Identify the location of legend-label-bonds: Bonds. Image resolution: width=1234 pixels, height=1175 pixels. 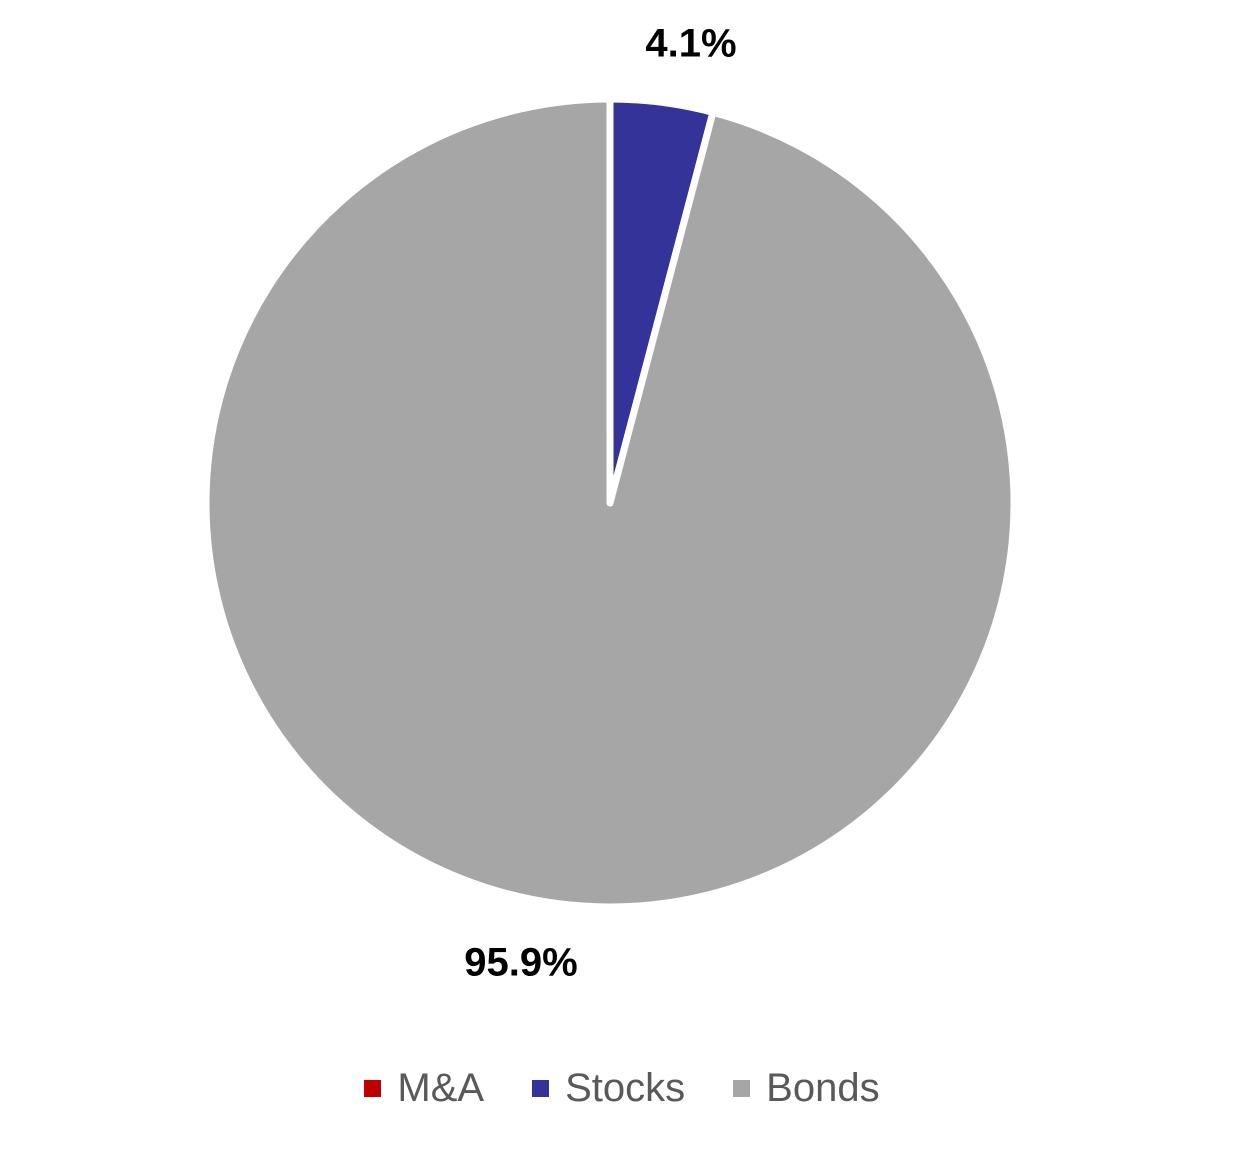
(823, 1087).